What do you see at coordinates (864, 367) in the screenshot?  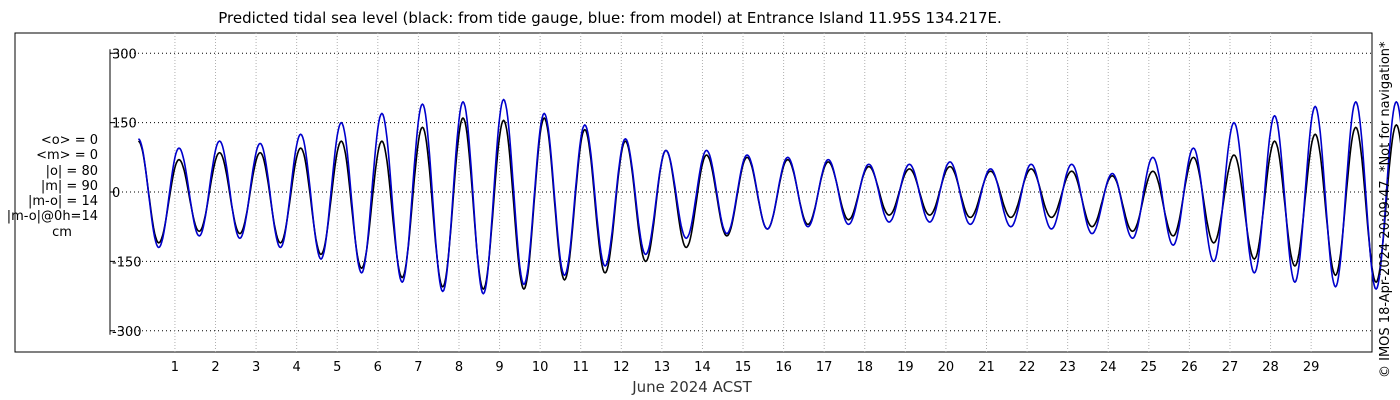 I see `x-tick-label: 18` at bounding box center [864, 367].